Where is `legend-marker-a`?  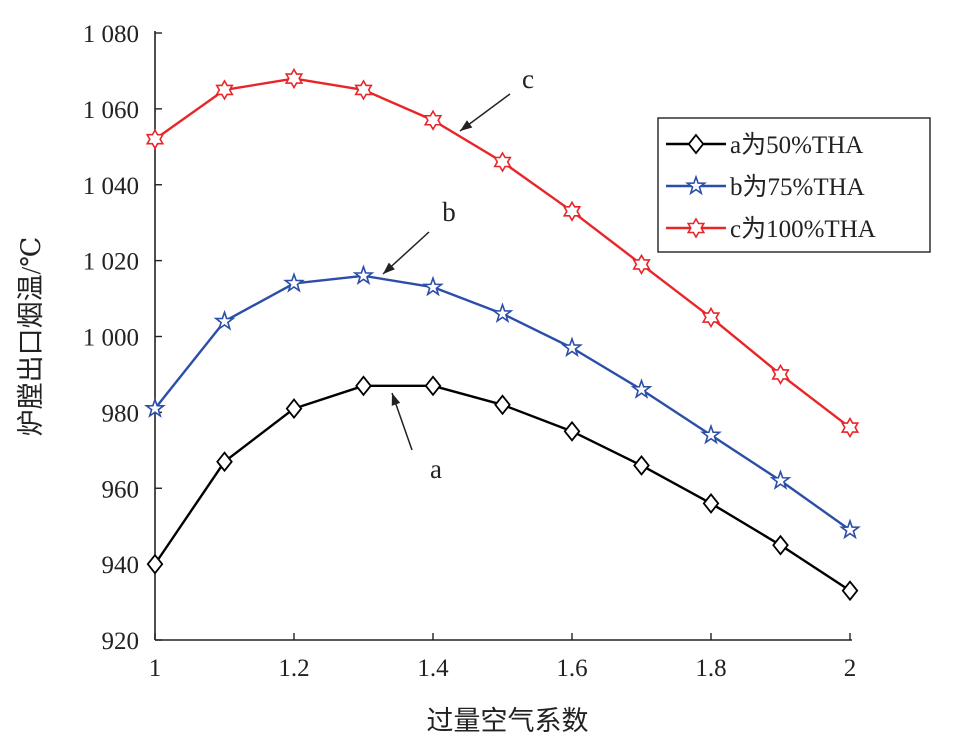
legend-marker-a is located at coordinates (696, 144).